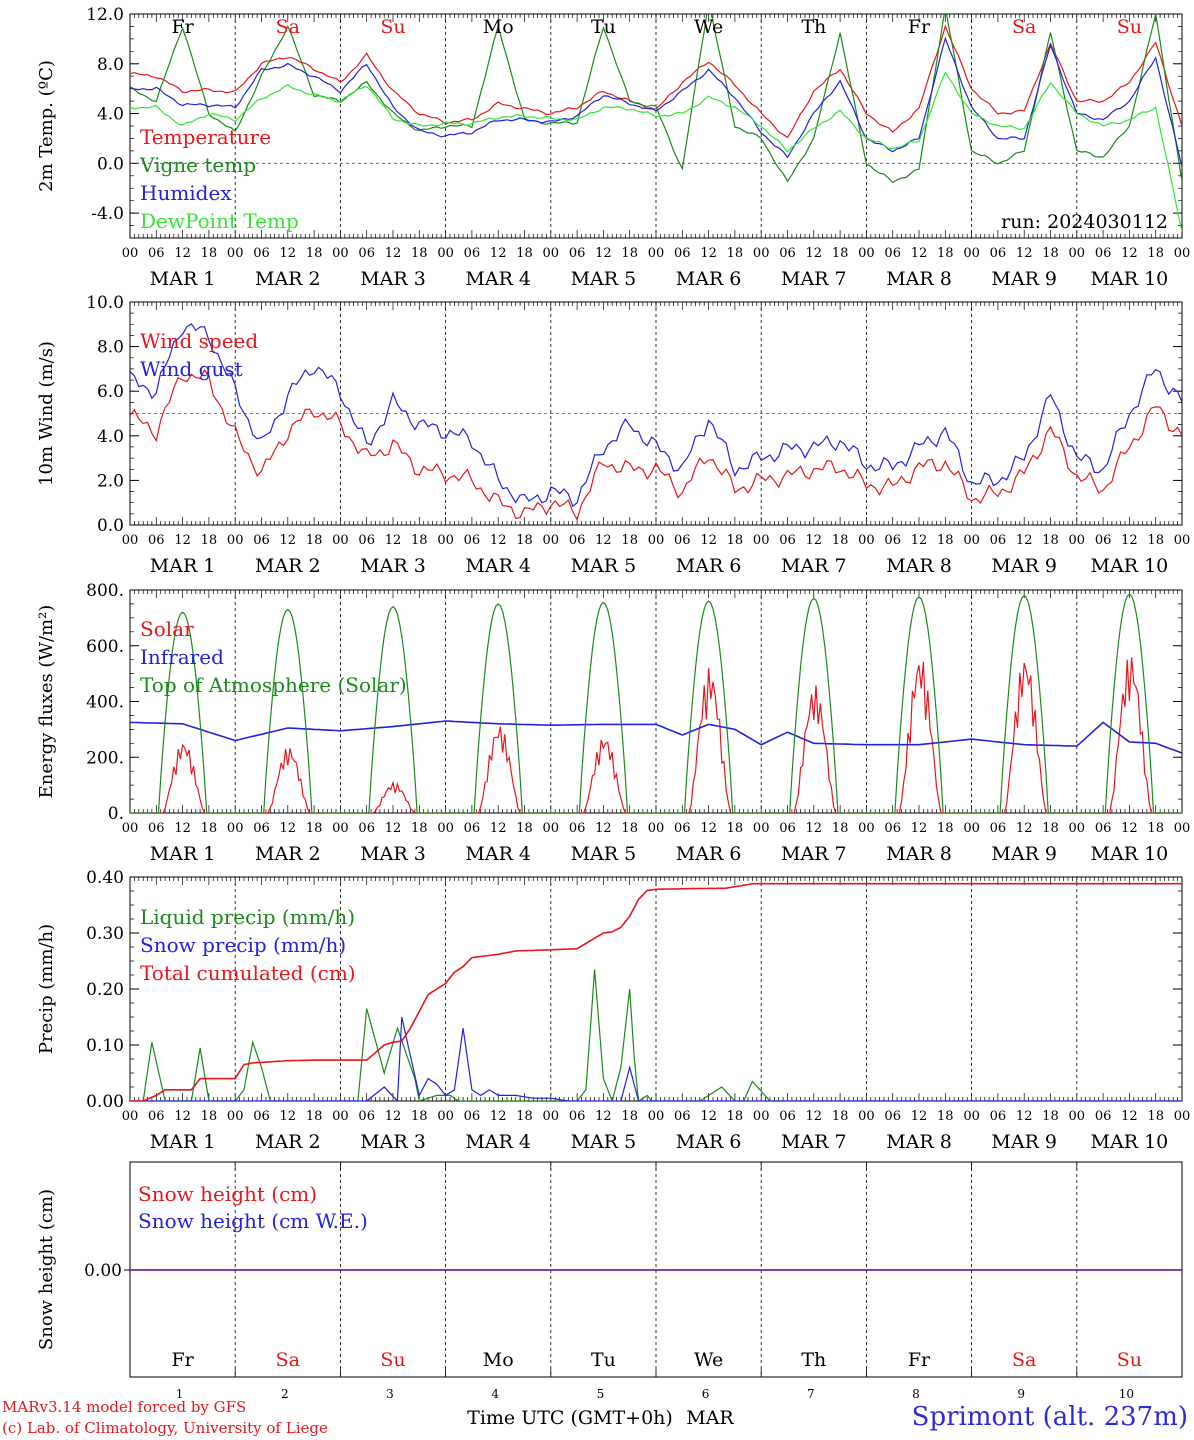 The height and width of the screenshot is (1440, 1194). I want to click on date-label: MAR 3, so click(393, 854).